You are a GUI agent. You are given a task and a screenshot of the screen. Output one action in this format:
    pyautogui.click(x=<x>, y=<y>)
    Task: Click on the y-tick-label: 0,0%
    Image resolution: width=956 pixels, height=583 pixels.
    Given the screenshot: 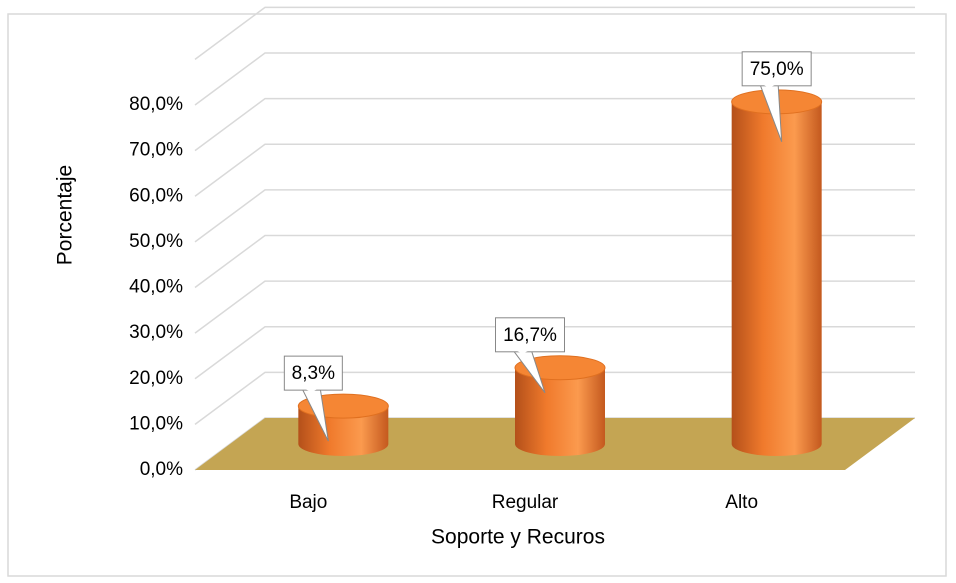 What is the action you would take?
    pyautogui.click(x=161, y=469)
    